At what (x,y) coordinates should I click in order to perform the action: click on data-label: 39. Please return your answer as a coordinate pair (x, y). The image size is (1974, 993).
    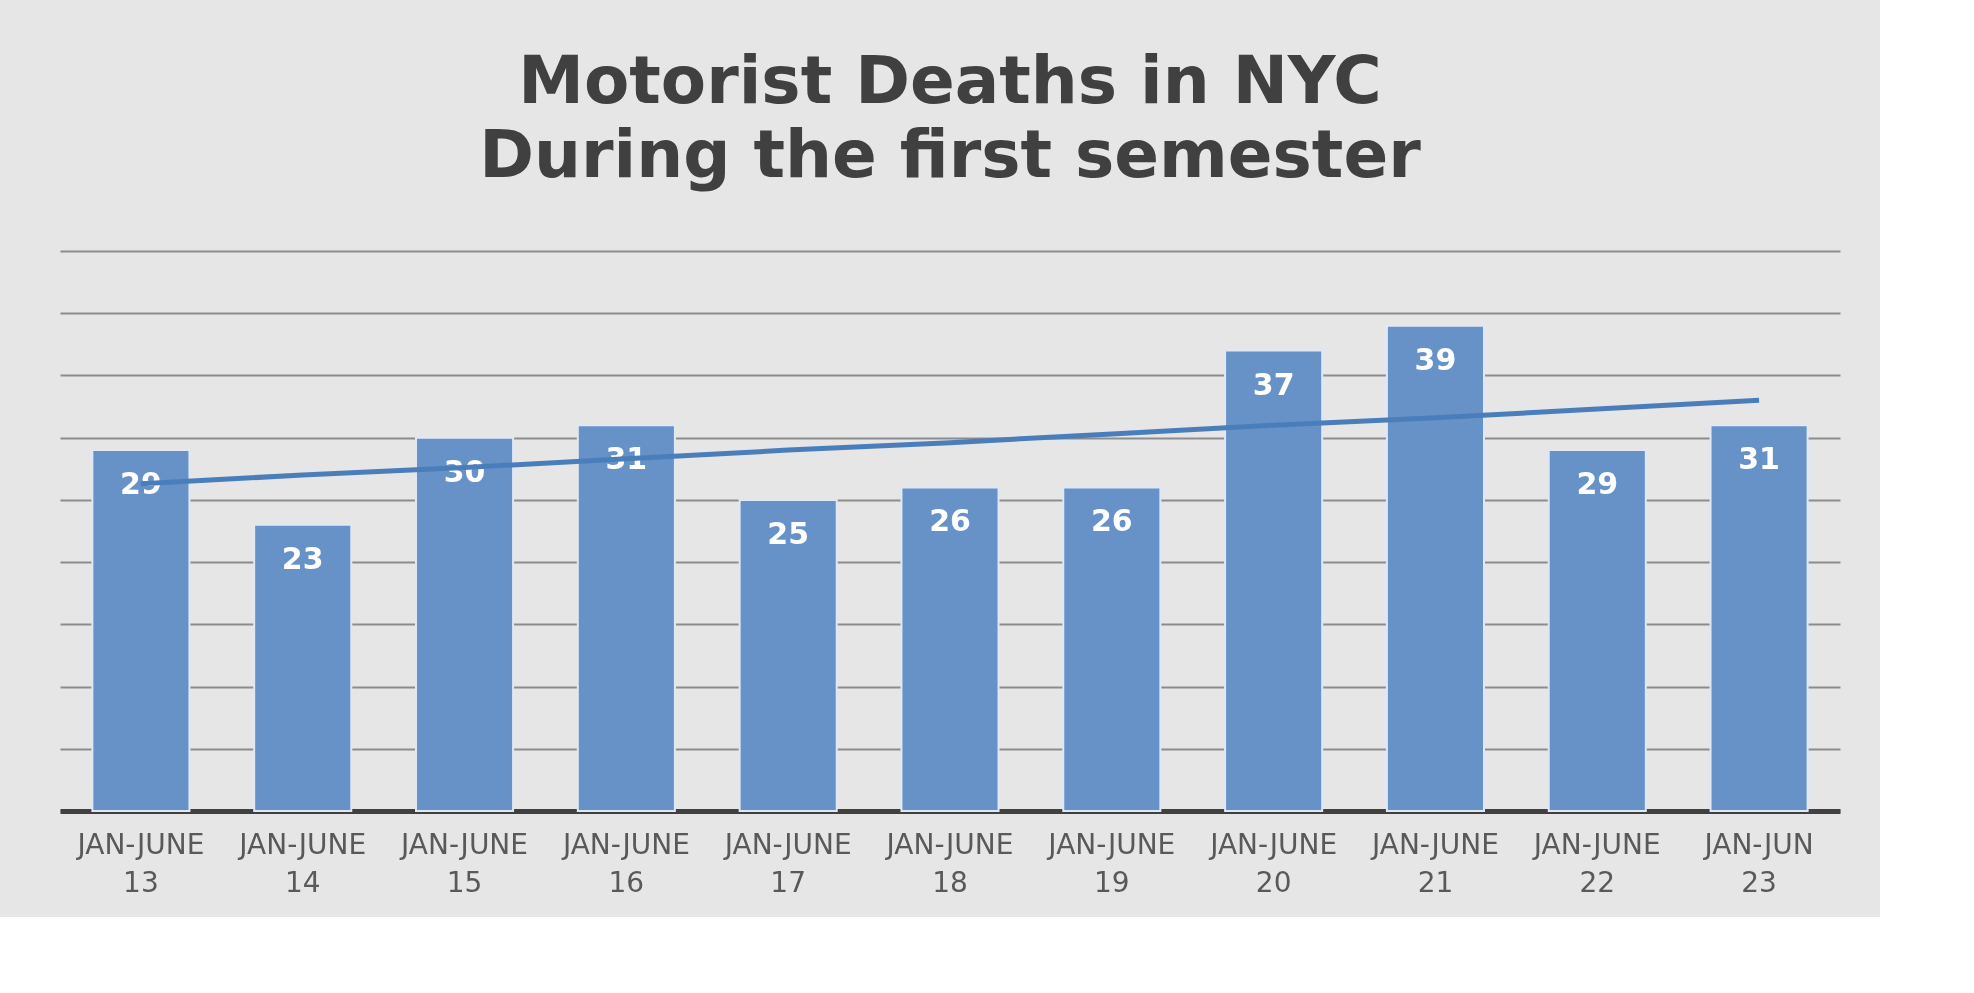
    Looking at the image, I should click on (1435, 359).